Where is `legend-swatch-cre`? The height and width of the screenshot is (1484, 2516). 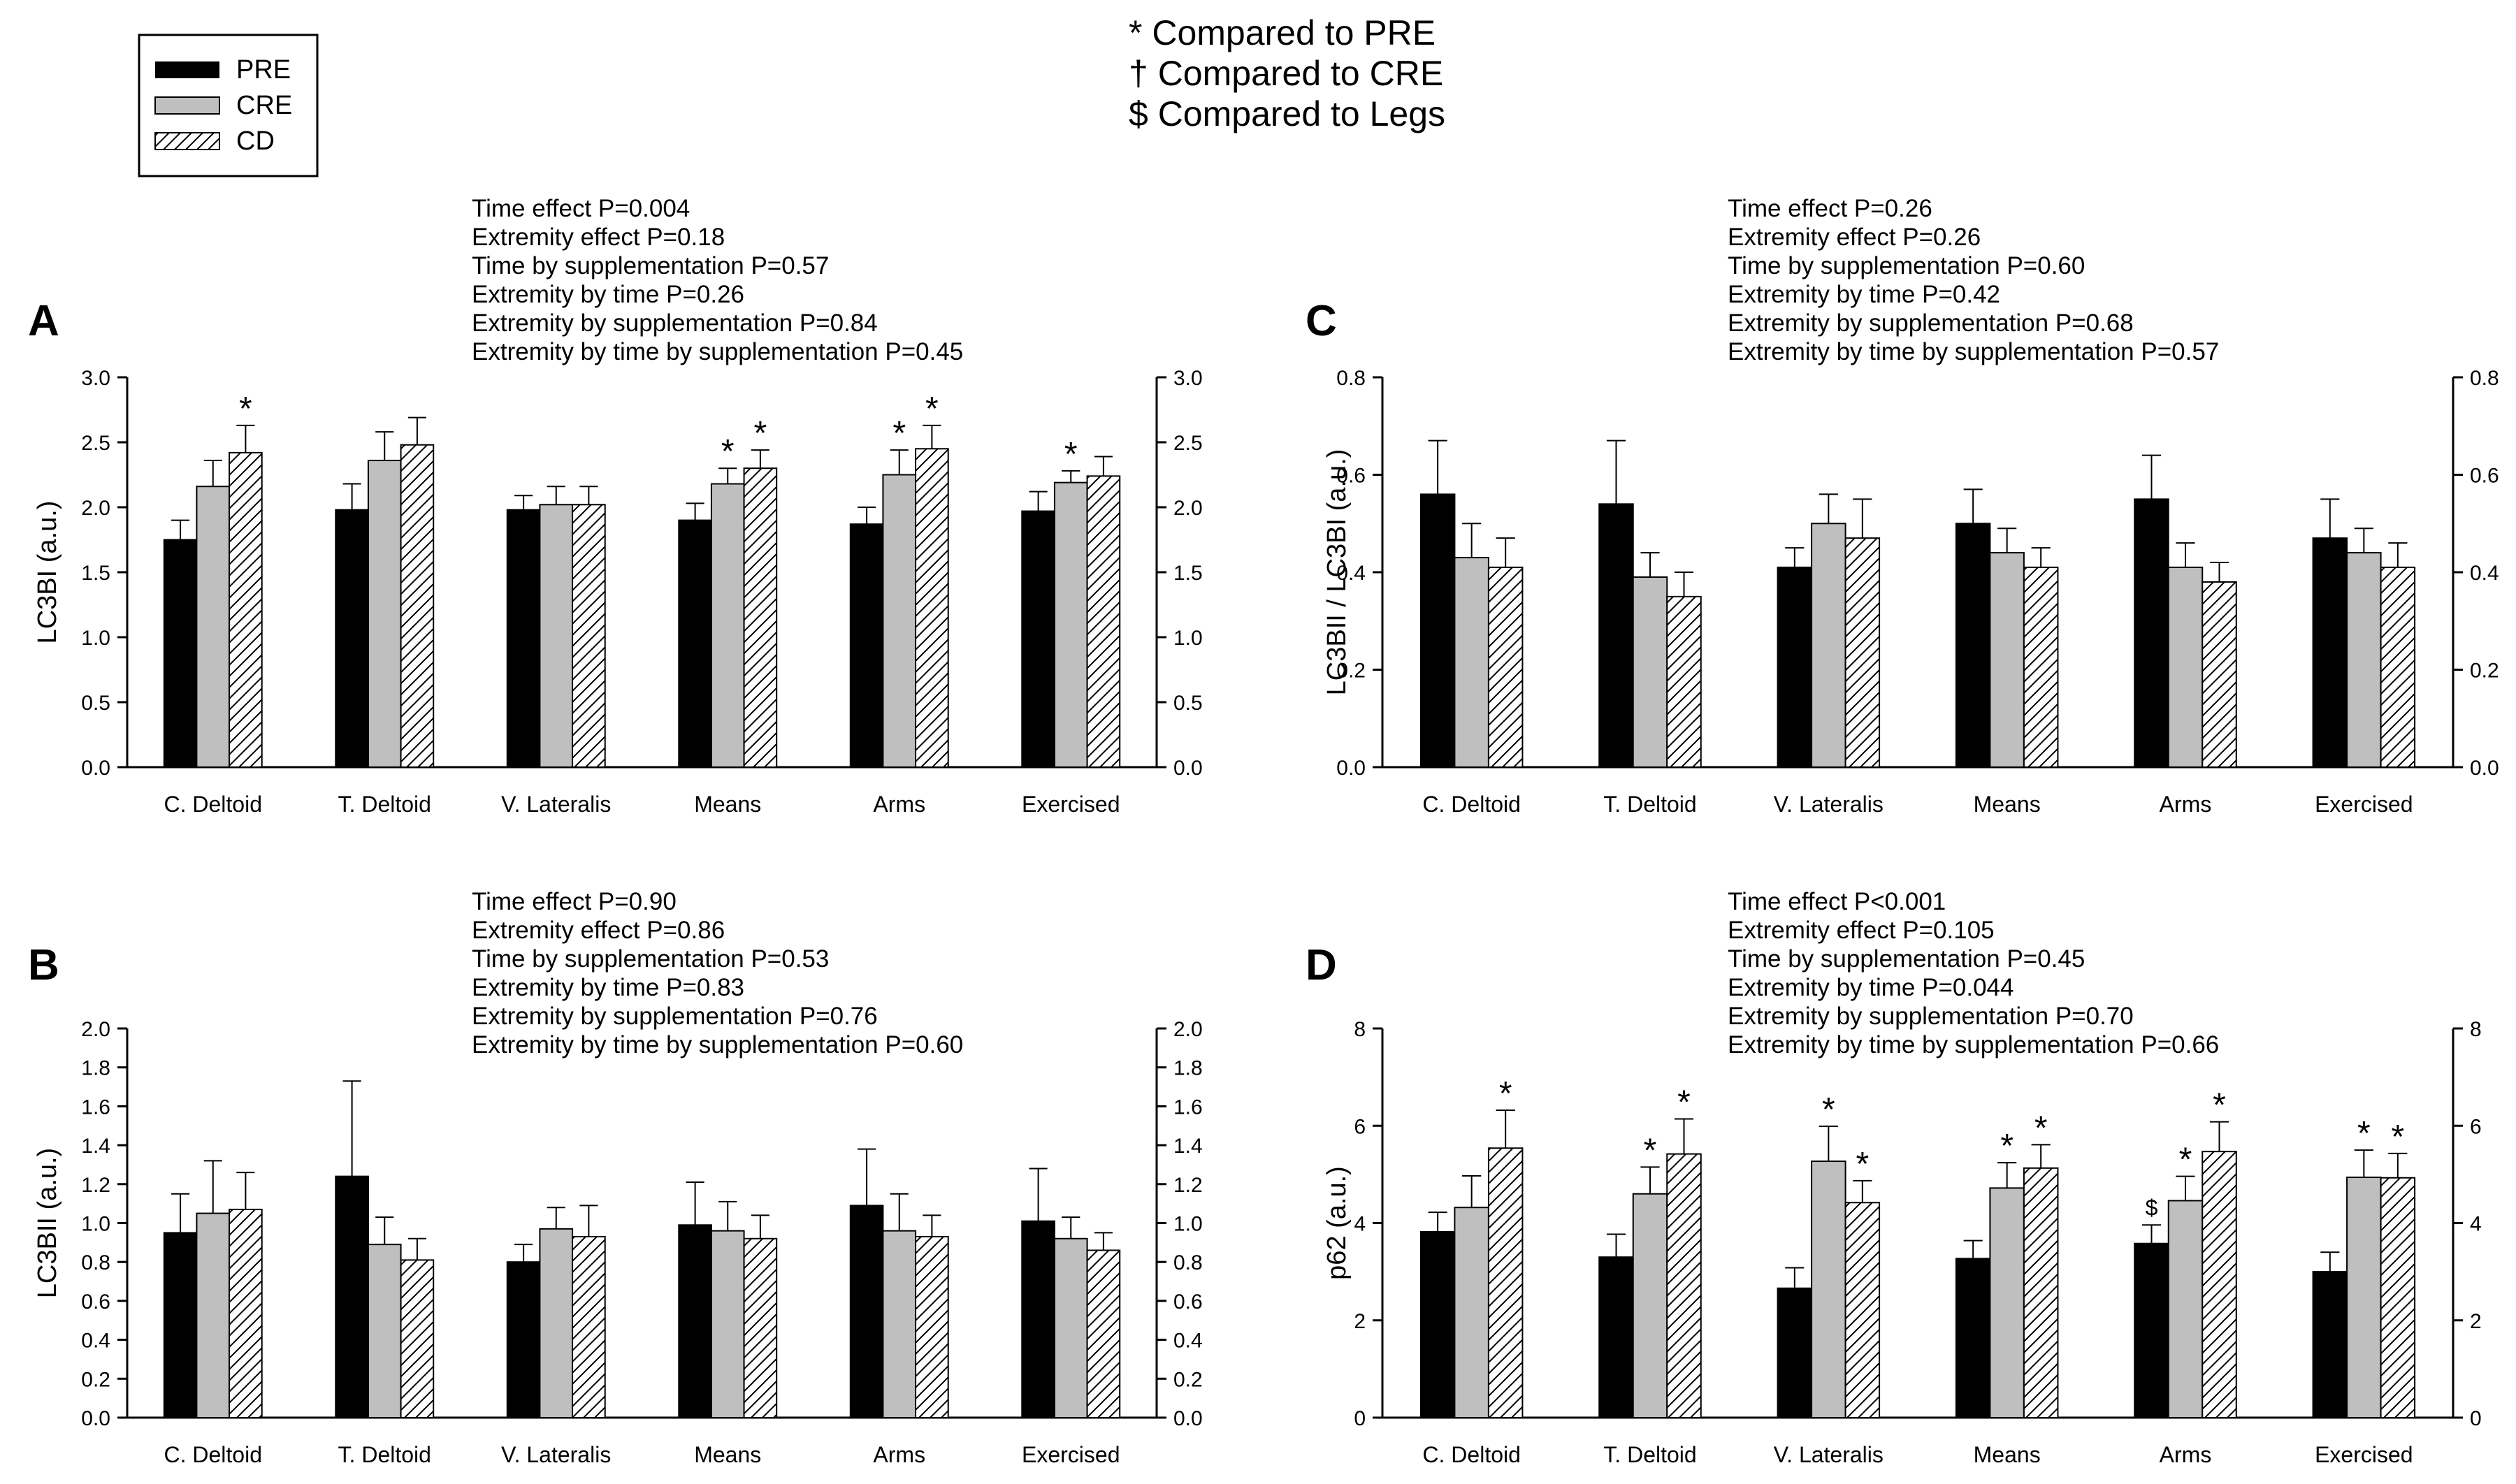
legend-swatch-cre is located at coordinates (187, 105).